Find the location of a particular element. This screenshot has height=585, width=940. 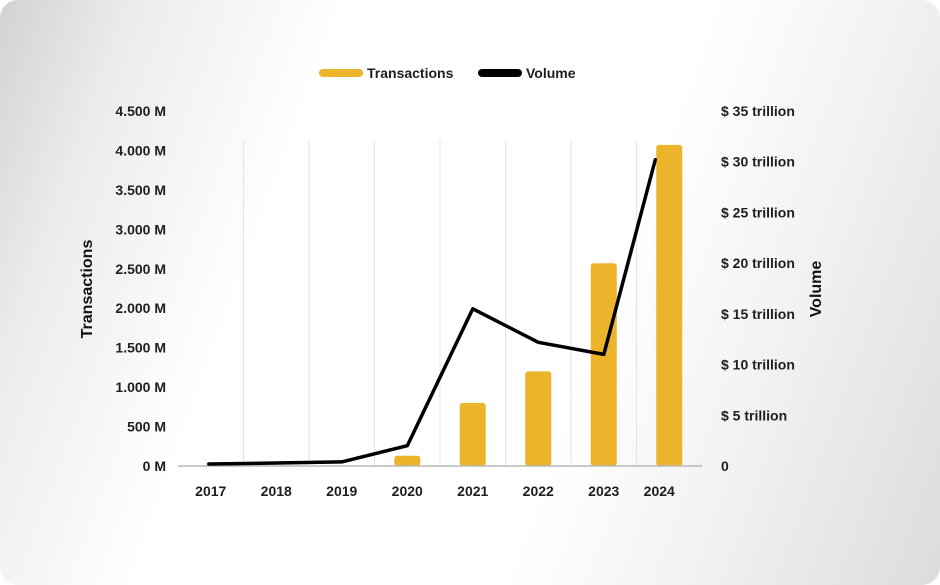

left-tick-label: 3.500 M is located at coordinates (140, 190).